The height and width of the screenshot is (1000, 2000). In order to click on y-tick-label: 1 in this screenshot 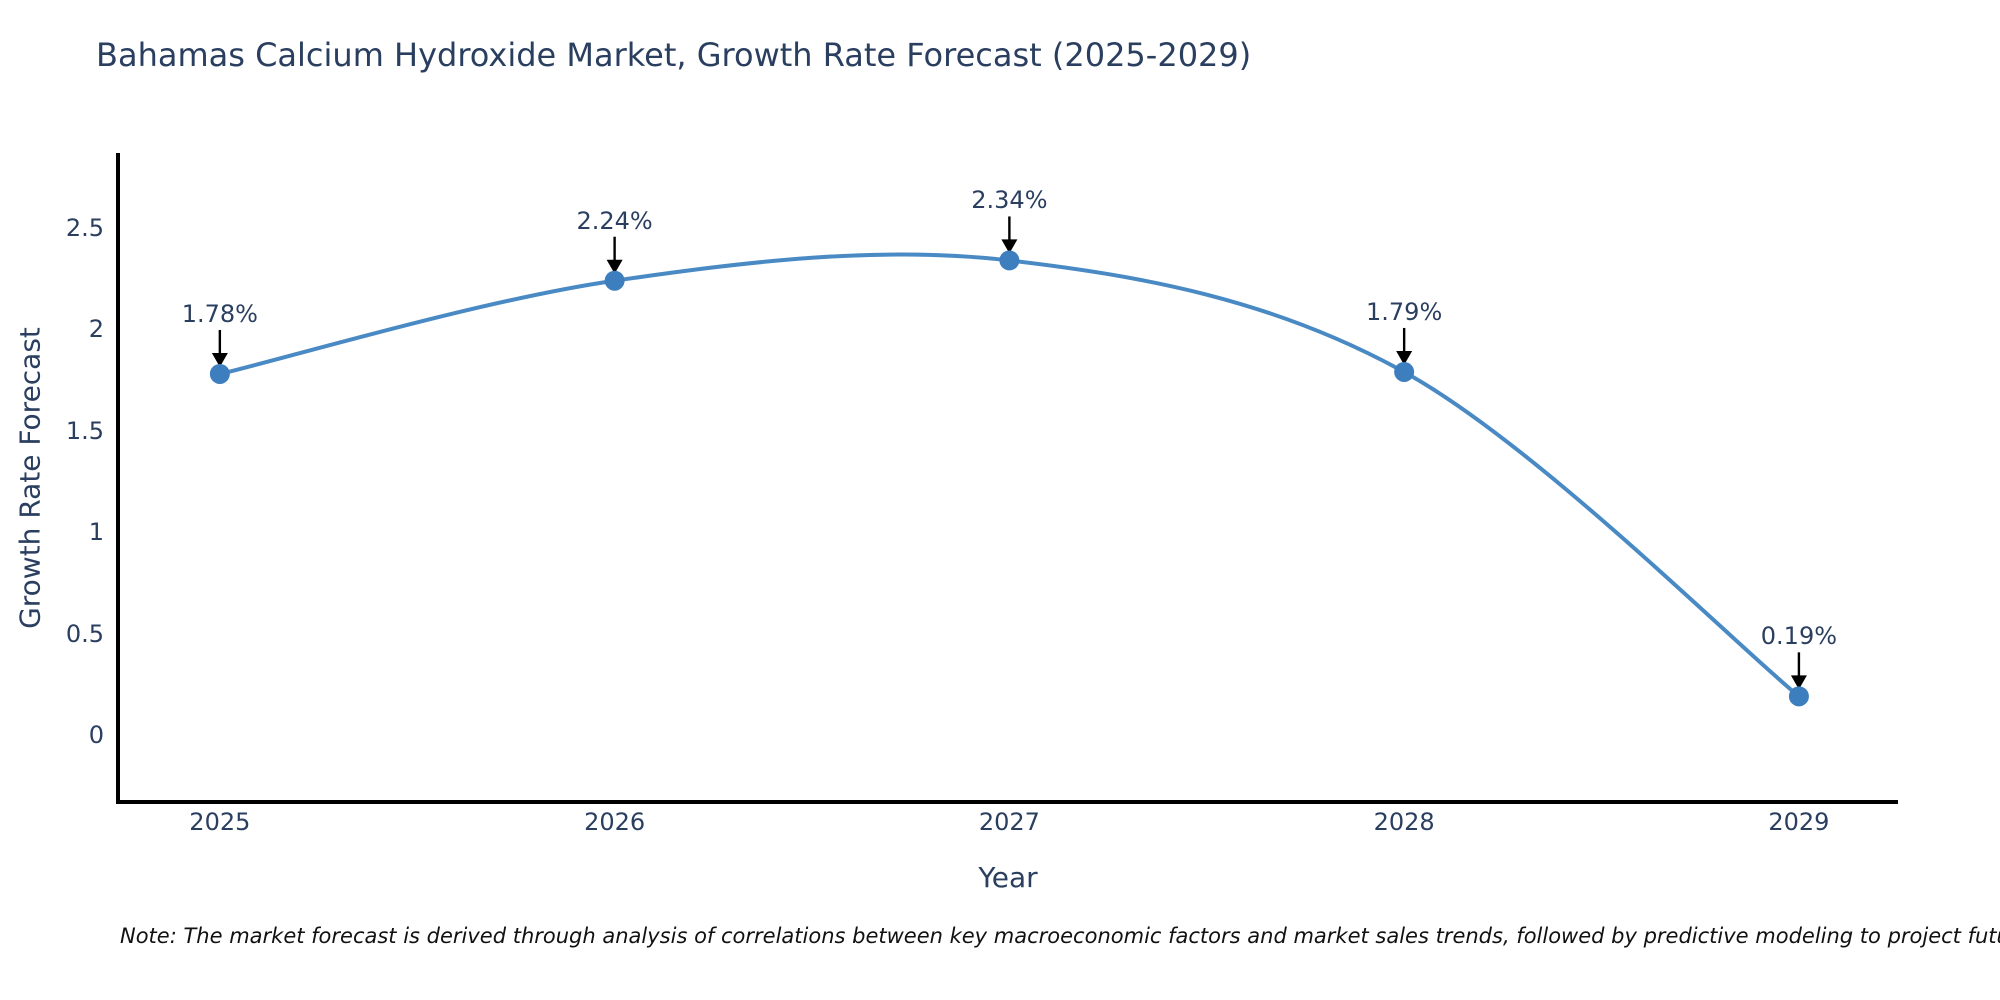, I will do `click(96, 532)`.